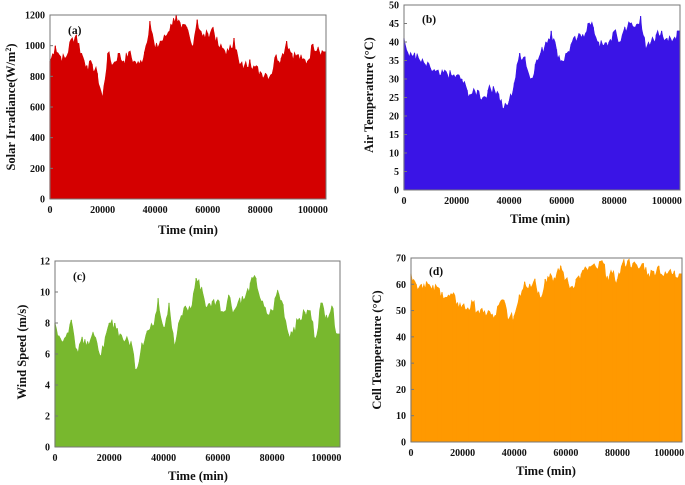  I want to click on panel-a-ytick-label: 1200, so click(35, 16).